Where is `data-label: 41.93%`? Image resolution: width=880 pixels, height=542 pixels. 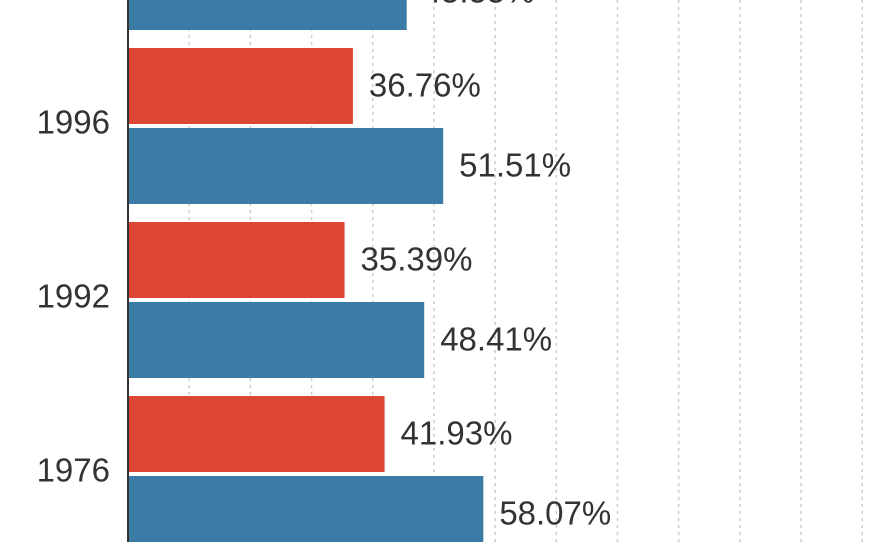
data-label: 41.93% is located at coordinates (457, 433).